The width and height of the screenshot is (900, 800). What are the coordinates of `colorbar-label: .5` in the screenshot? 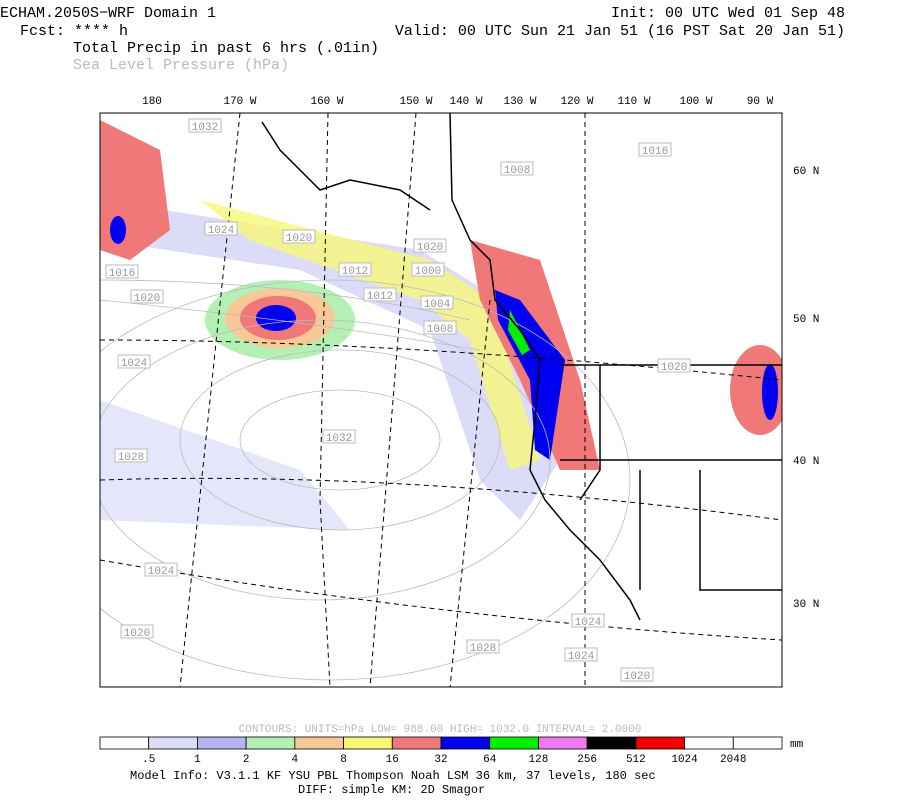 It's located at (148, 760).